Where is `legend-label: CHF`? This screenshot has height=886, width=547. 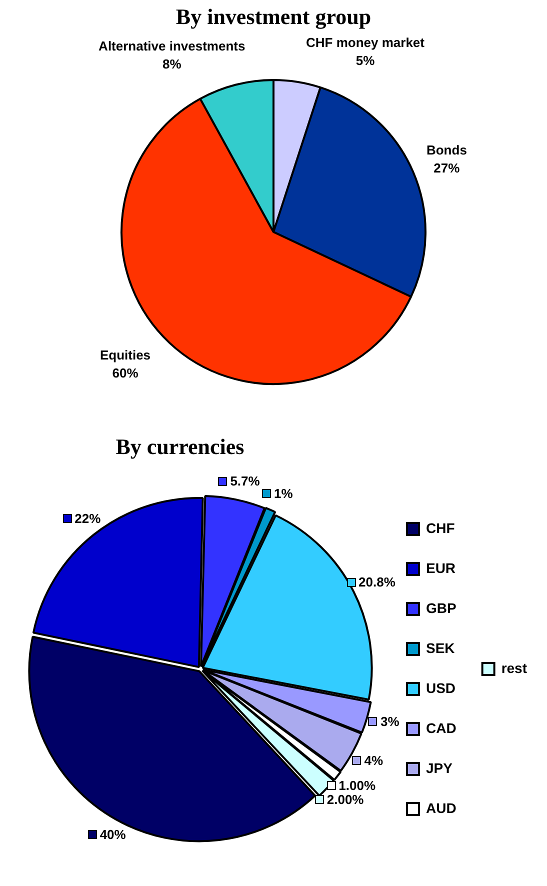 legend-label: CHF is located at coordinates (441, 528).